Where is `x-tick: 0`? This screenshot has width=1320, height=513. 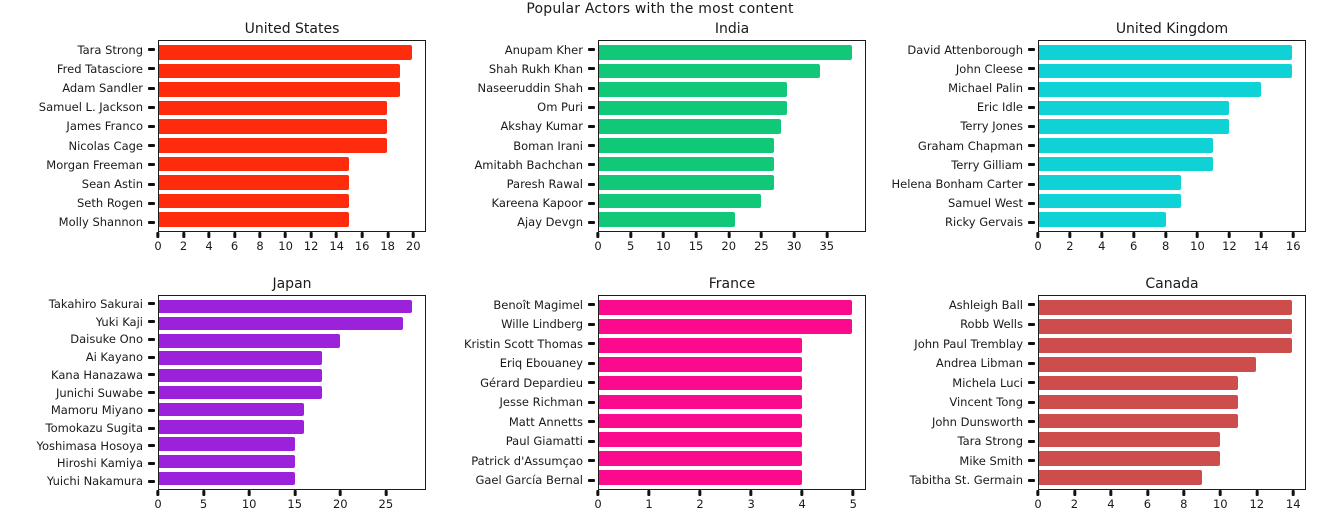 x-tick: 0 is located at coordinates (598, 500).